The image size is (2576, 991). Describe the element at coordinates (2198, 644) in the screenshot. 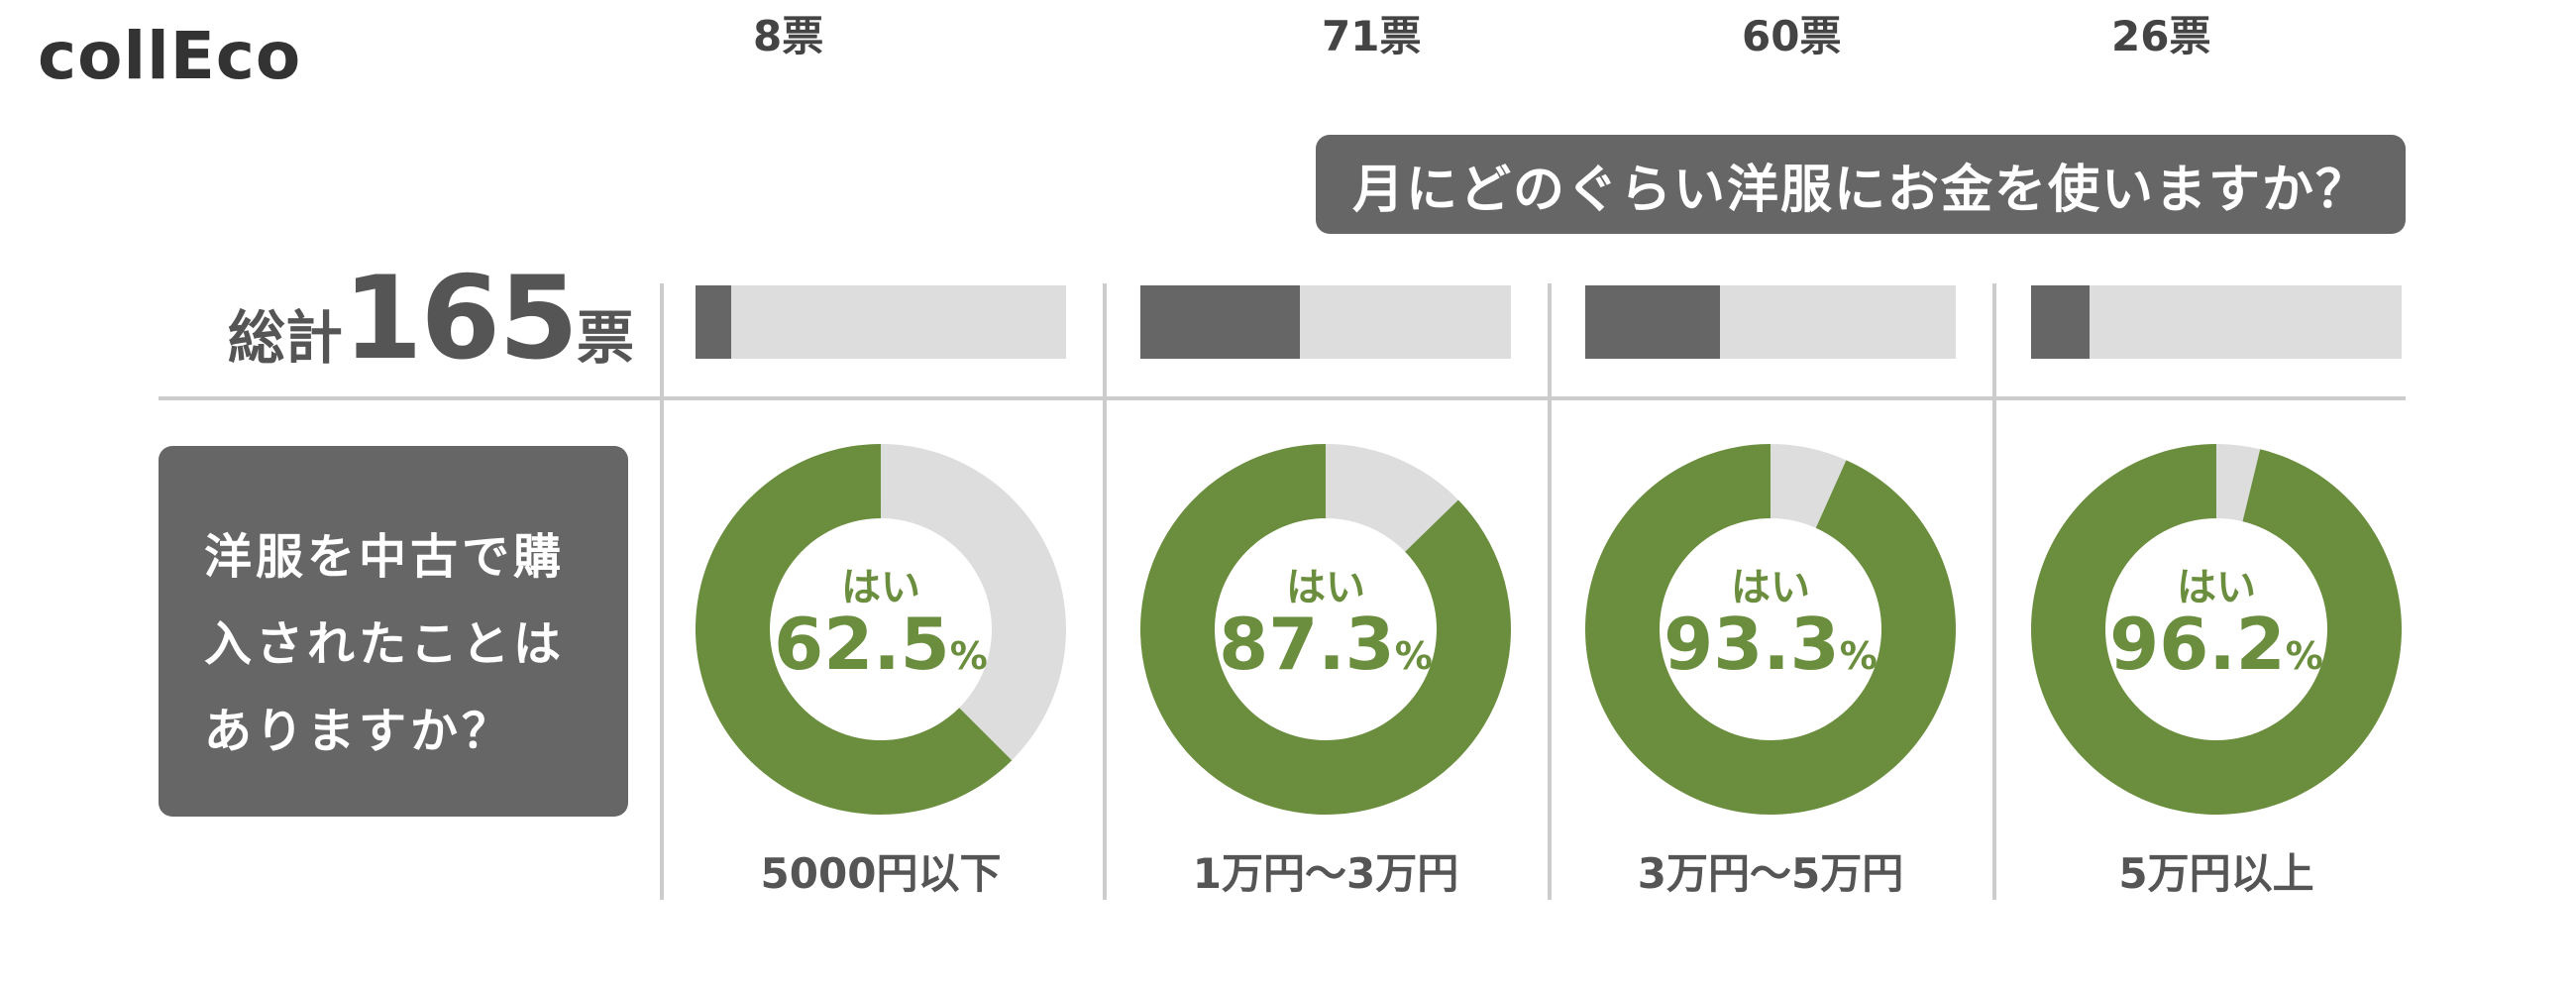

I see `yes-percent: 96.2` at that location.